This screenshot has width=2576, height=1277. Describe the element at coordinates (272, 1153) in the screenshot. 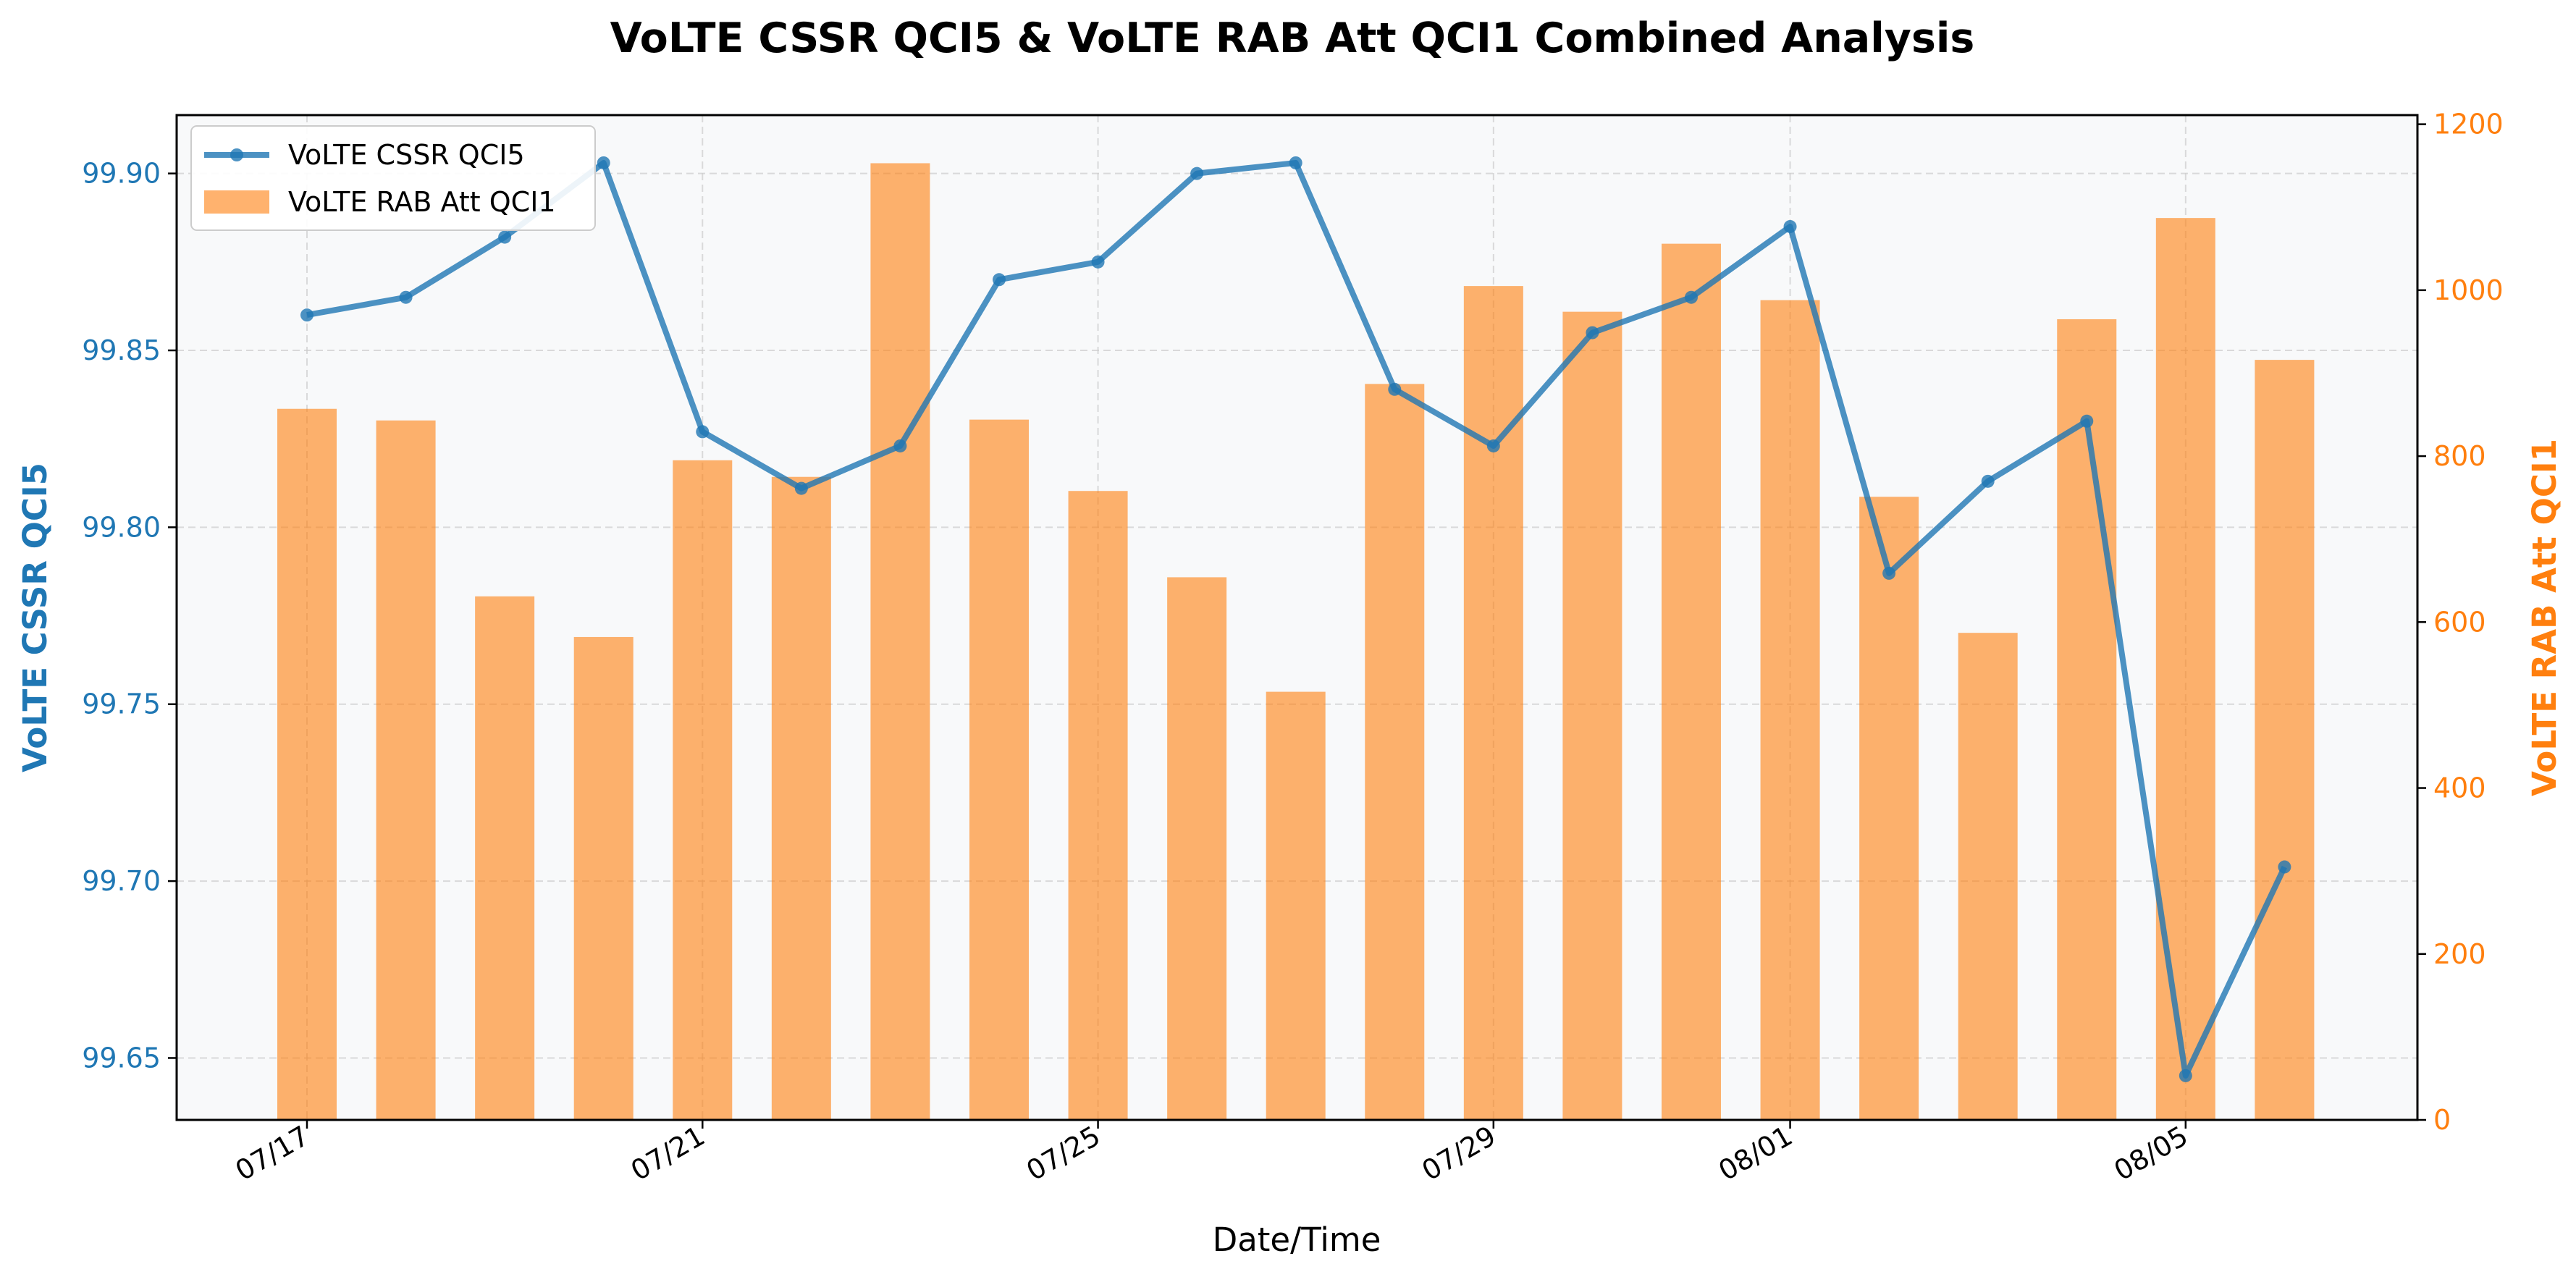

I see `x-tick-label: 07/17` at that location.